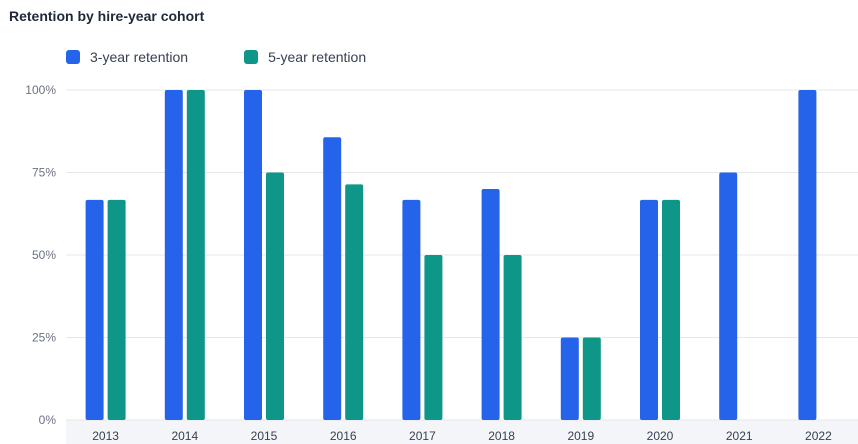  I want to click on bar-3yr-2014, so click(173, 255).